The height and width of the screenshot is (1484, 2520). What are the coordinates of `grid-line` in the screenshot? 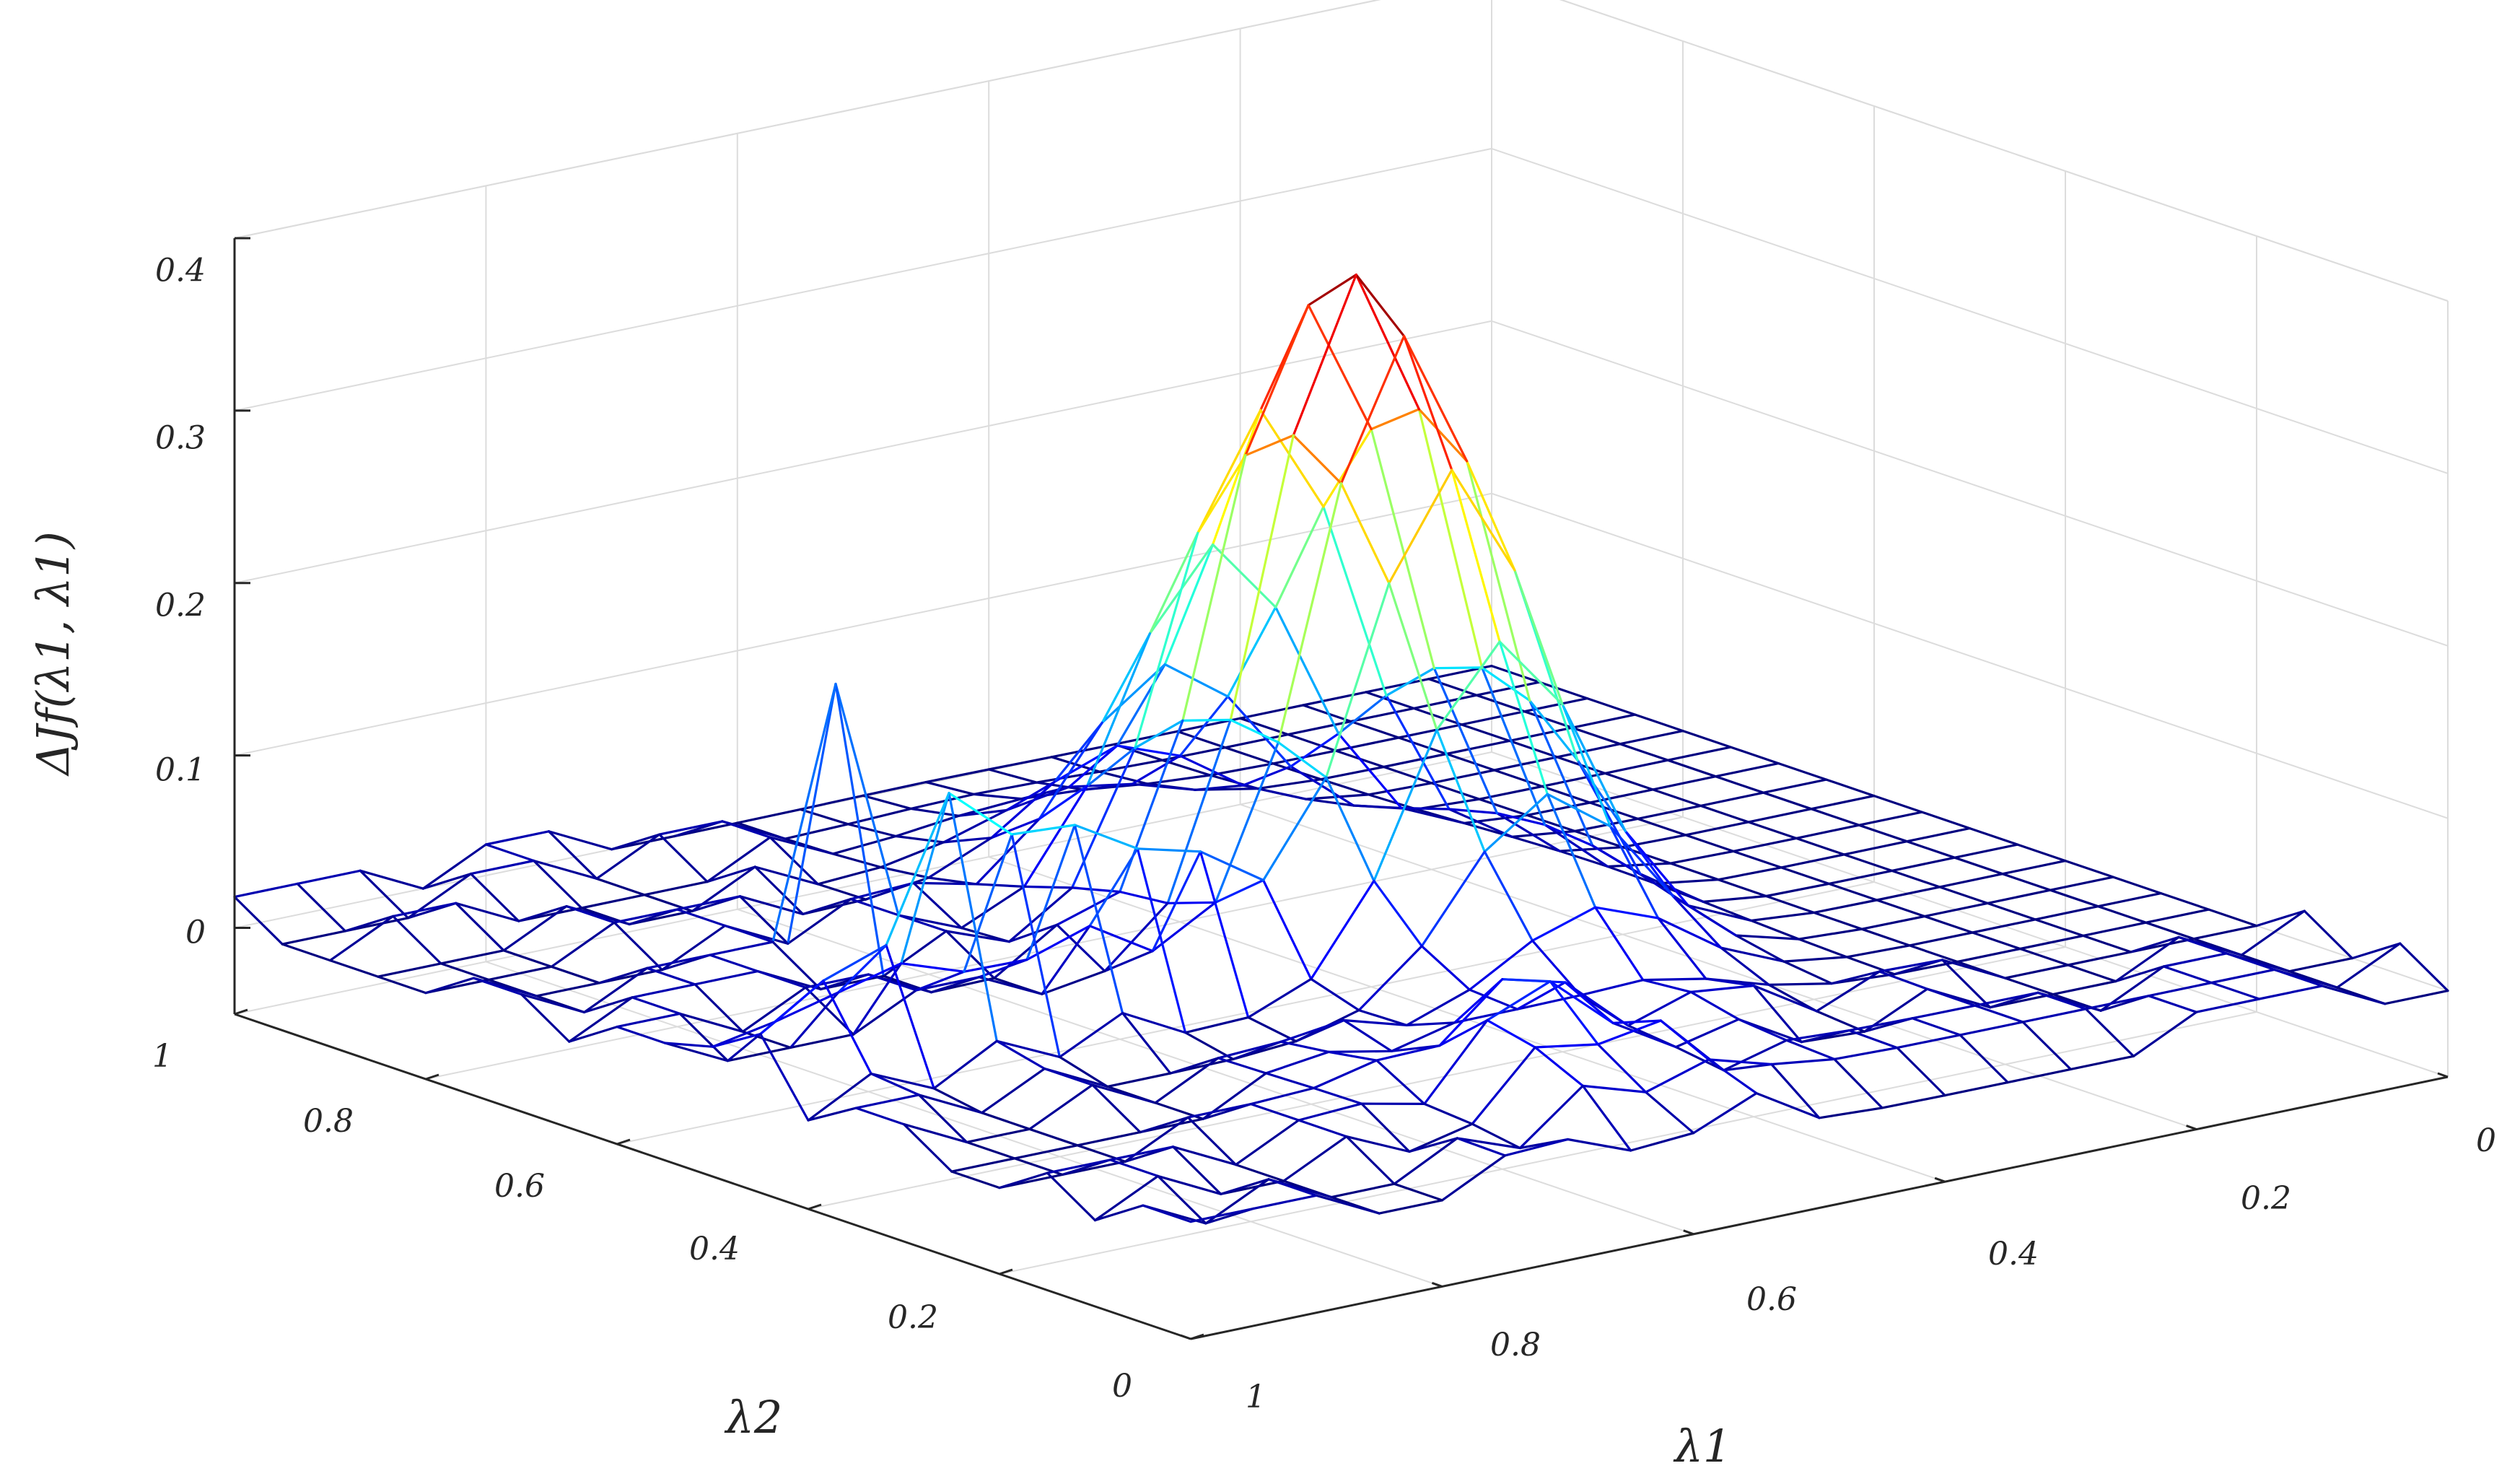 It's located at (1970, 914).